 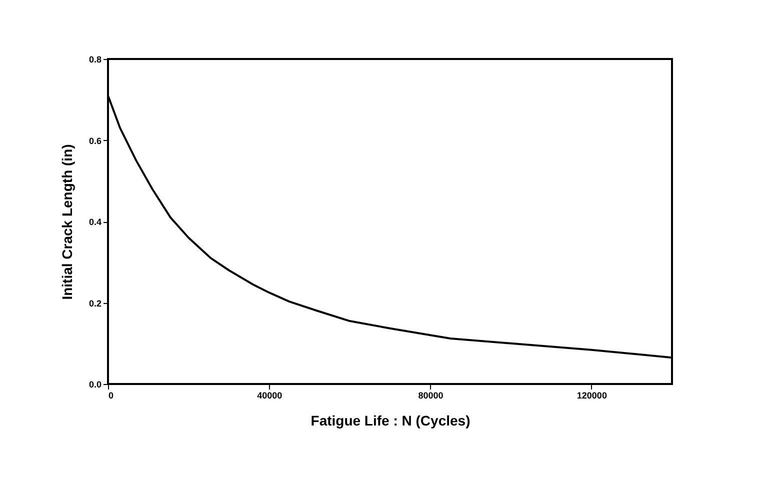 What do you see at coordinates (95, 385) in the screenshot?
I see `y-tick-label: 0.0` at bounding box center [95, 385].